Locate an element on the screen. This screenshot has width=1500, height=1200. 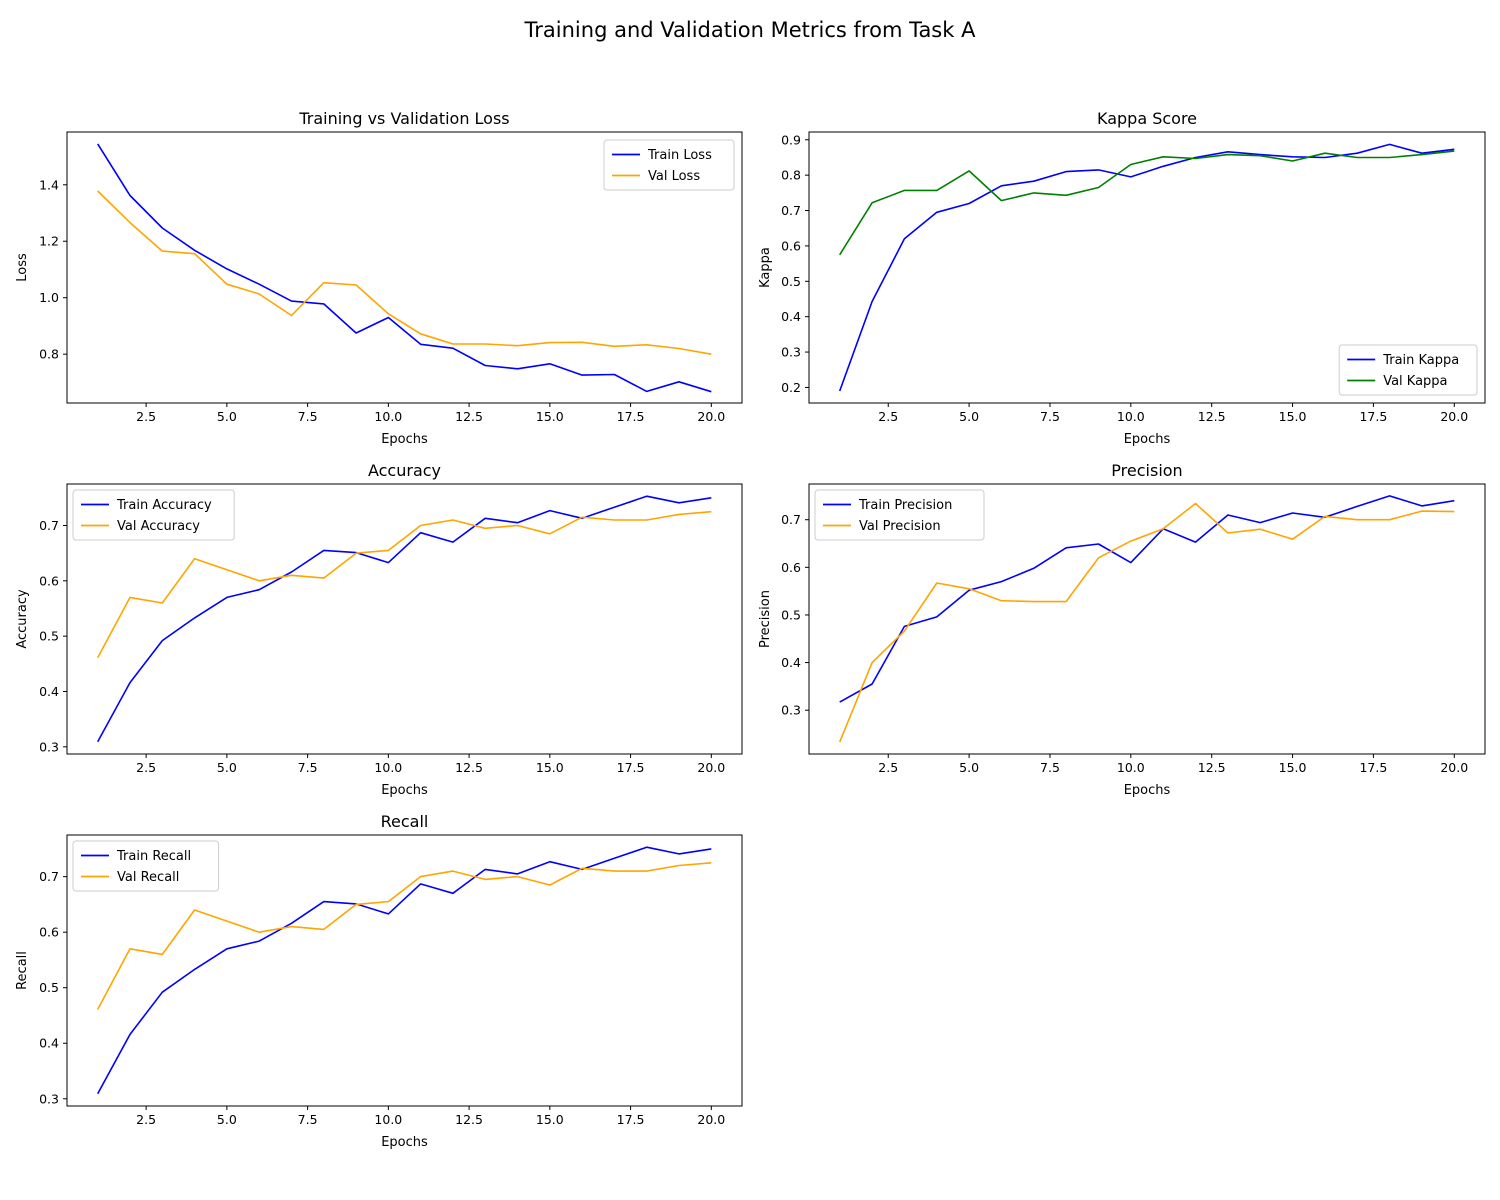
legend-label: Train Recall is located at coordinates (153, 856).